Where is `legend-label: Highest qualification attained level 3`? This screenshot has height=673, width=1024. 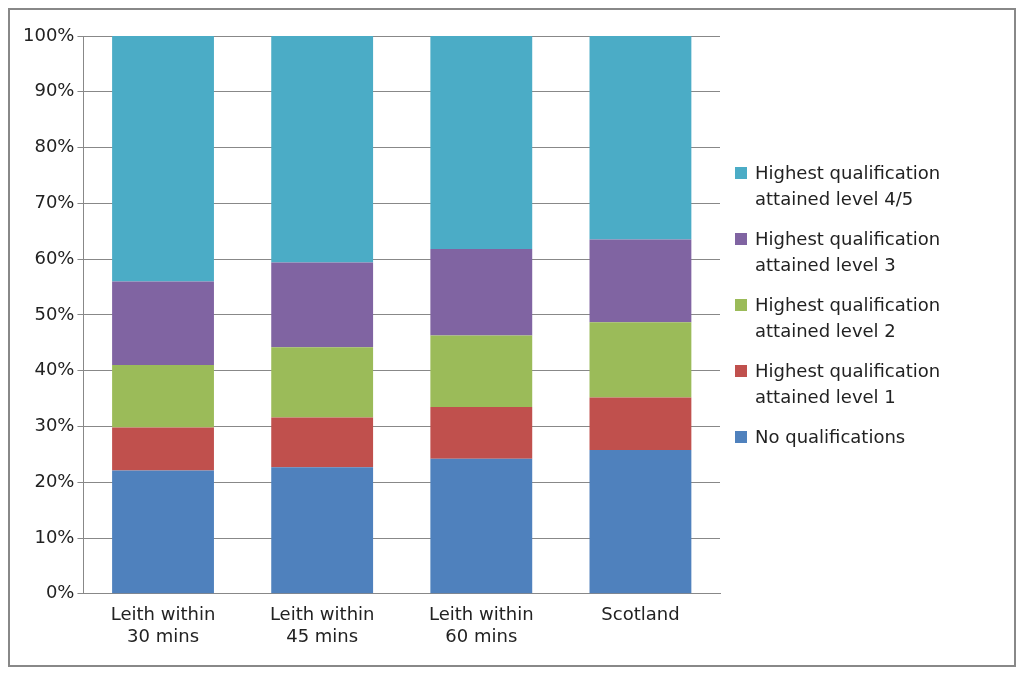
legend-label: Highest qualification attained level 3 is located at coordinates (848, 252).